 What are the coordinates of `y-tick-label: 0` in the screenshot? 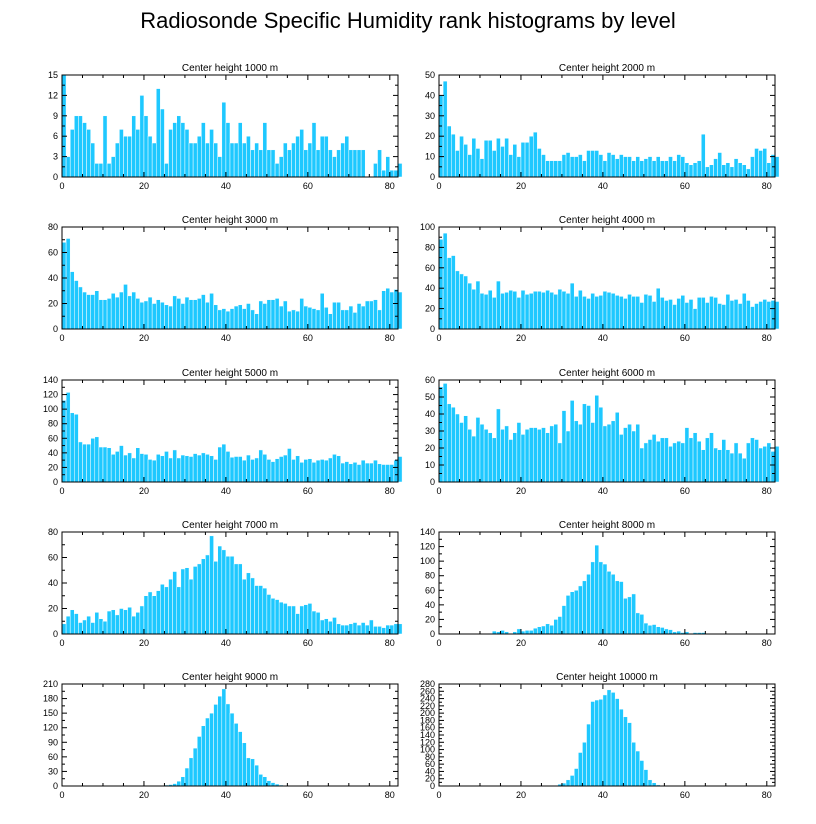 It's located at (432, 177).